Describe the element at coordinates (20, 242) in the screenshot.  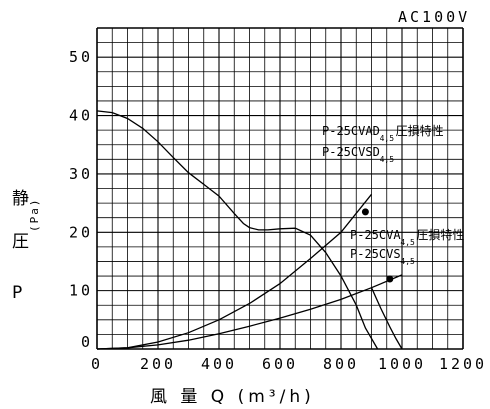
I see `y-label-atsu: 圧` at that location.